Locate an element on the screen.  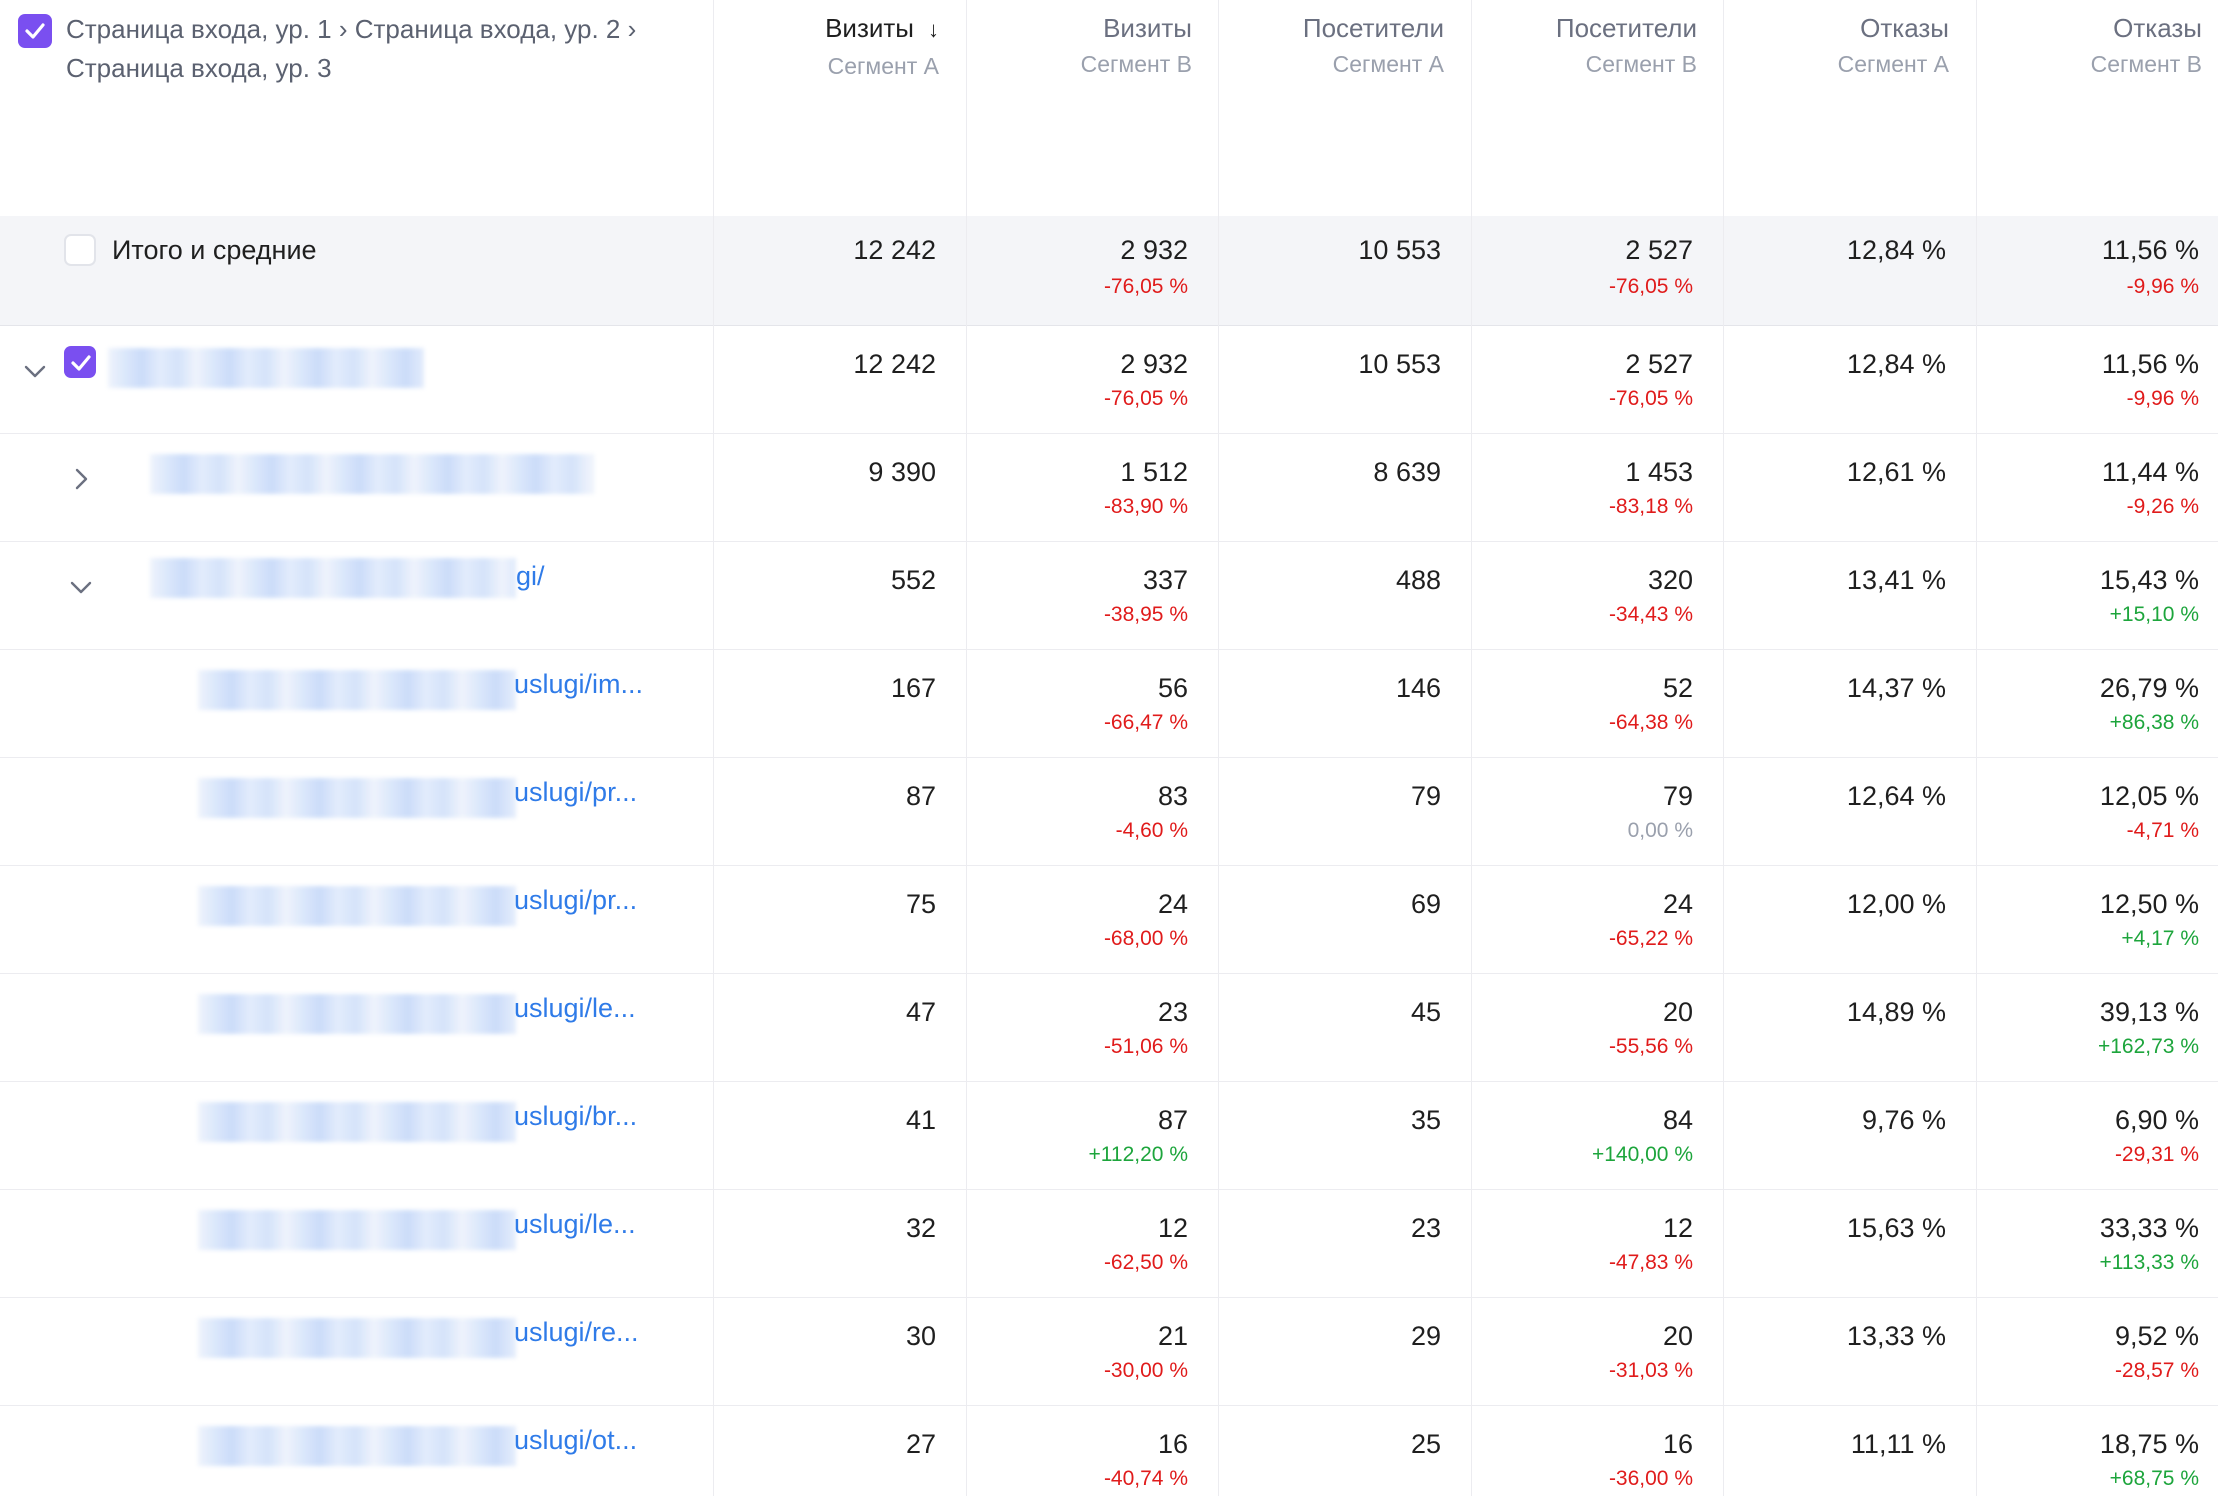
visits-b: 23 is located at coordinates (1172, 1012).